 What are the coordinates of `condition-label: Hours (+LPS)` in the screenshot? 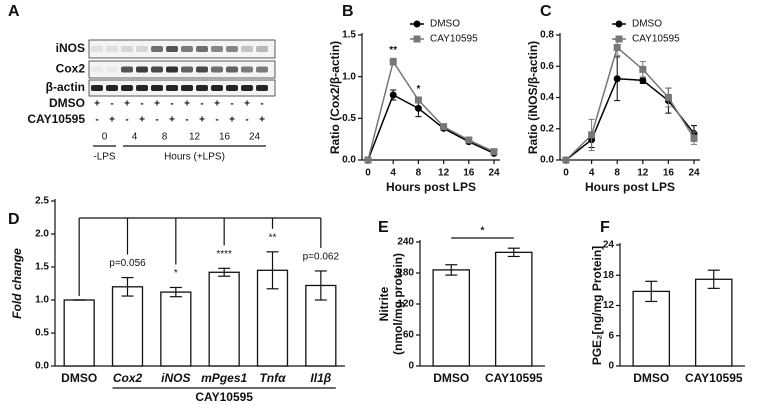 It's located at (194, 157).